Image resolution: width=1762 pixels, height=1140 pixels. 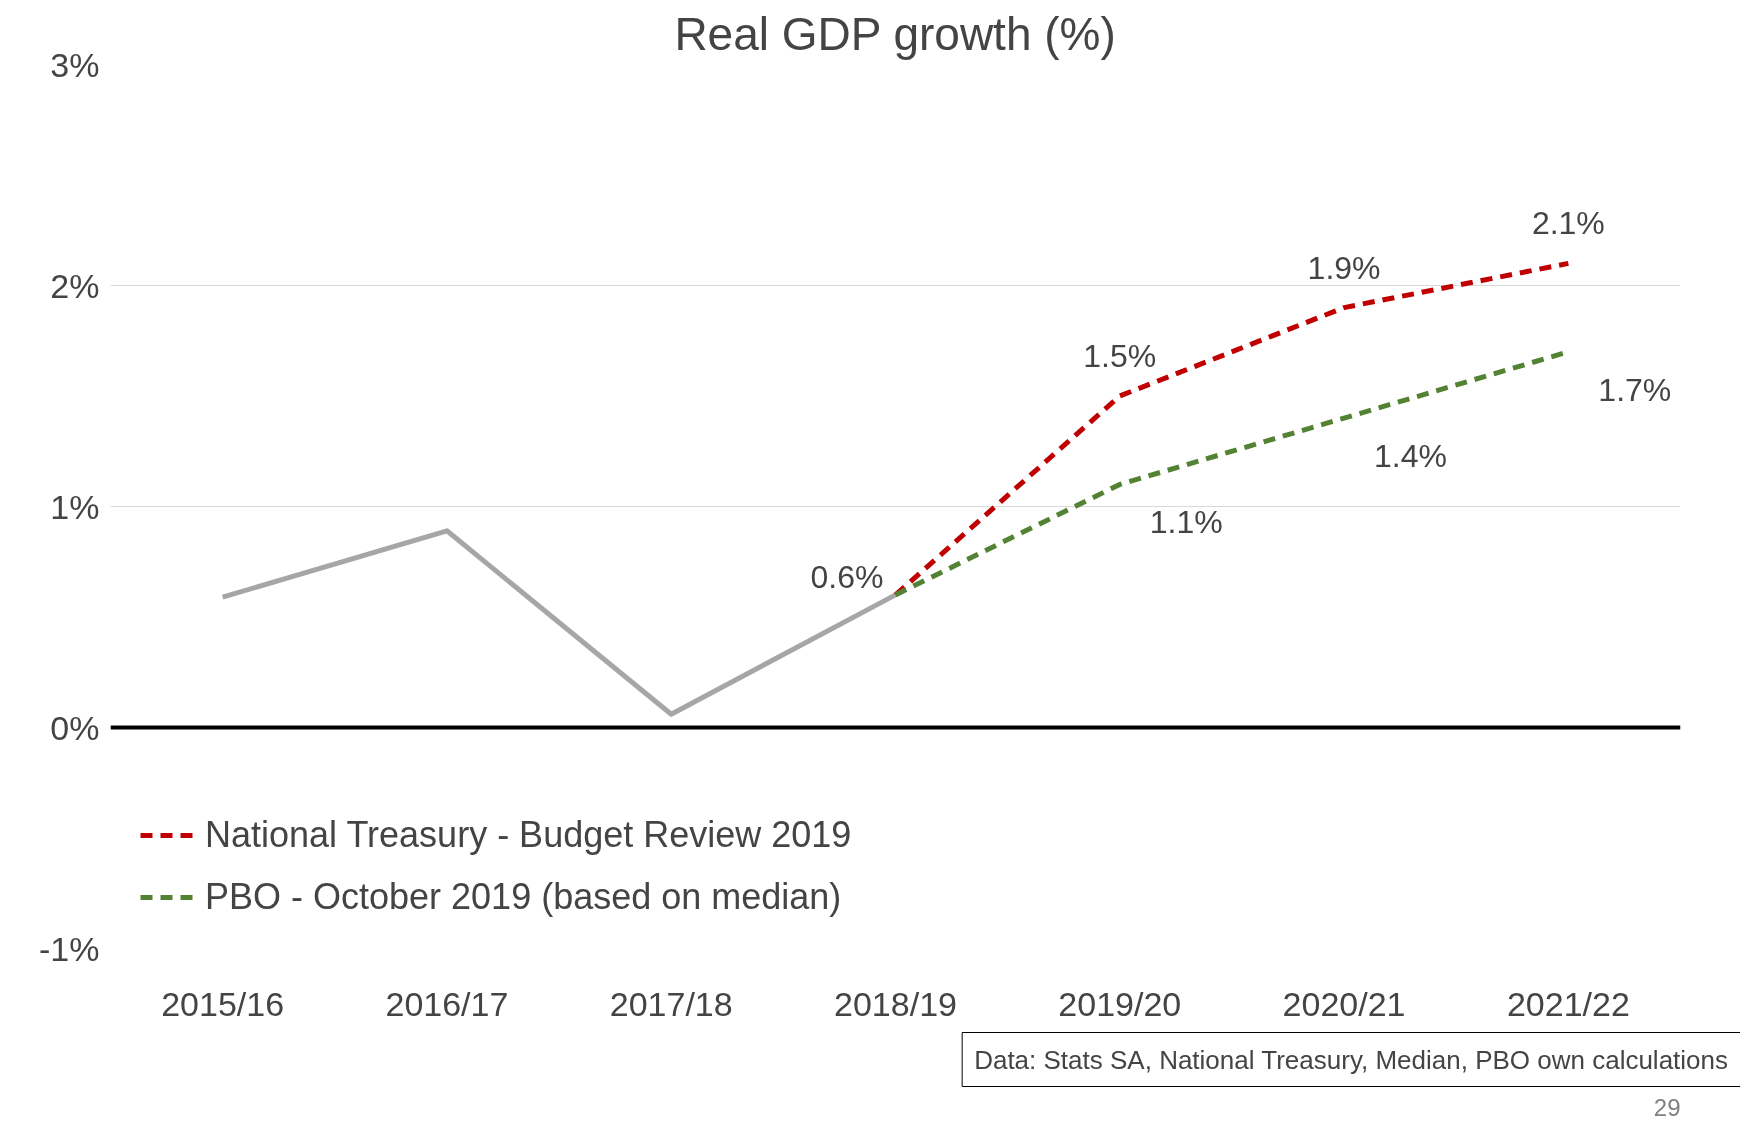 What do you see at coordinates (75, 285) in the screenshot?
I see `y-tick-label: 2%` at bounding box center [75, 285].